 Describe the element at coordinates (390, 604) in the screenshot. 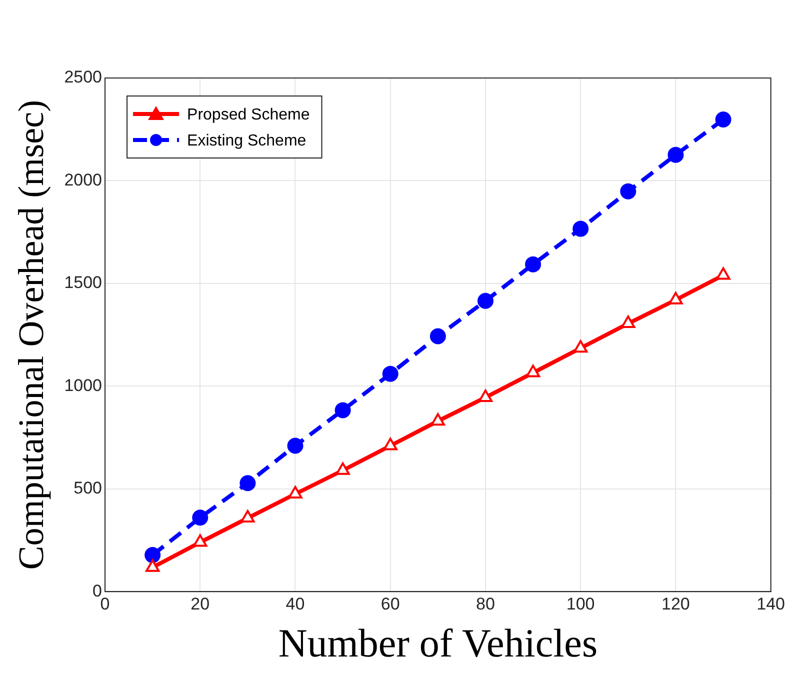

I see `x-tick-label: 60` at that location.